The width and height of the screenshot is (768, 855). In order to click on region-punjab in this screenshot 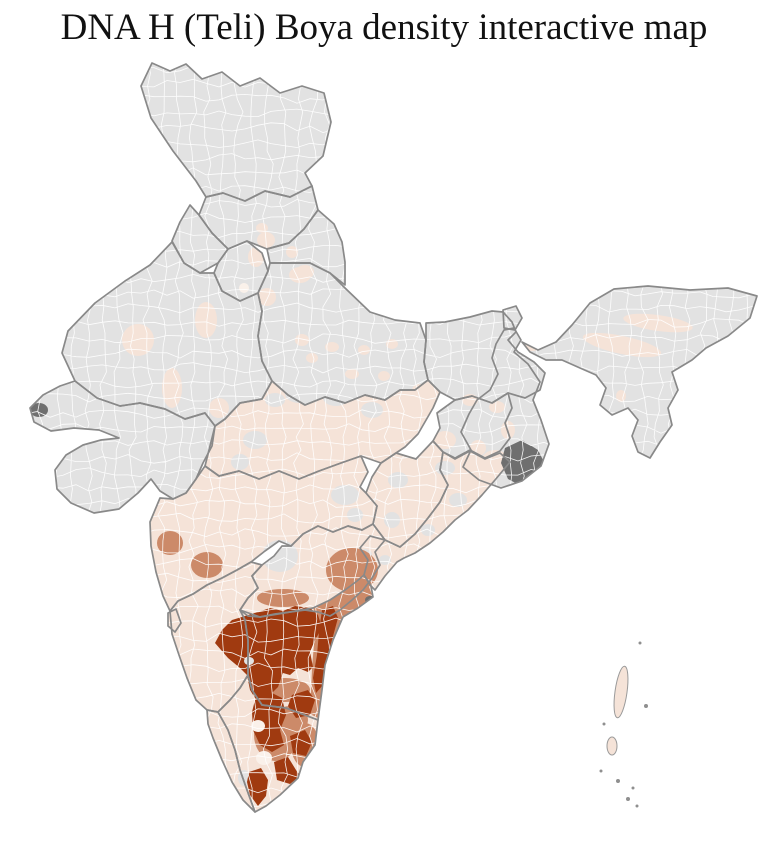, I will do `click(200, 239)`.